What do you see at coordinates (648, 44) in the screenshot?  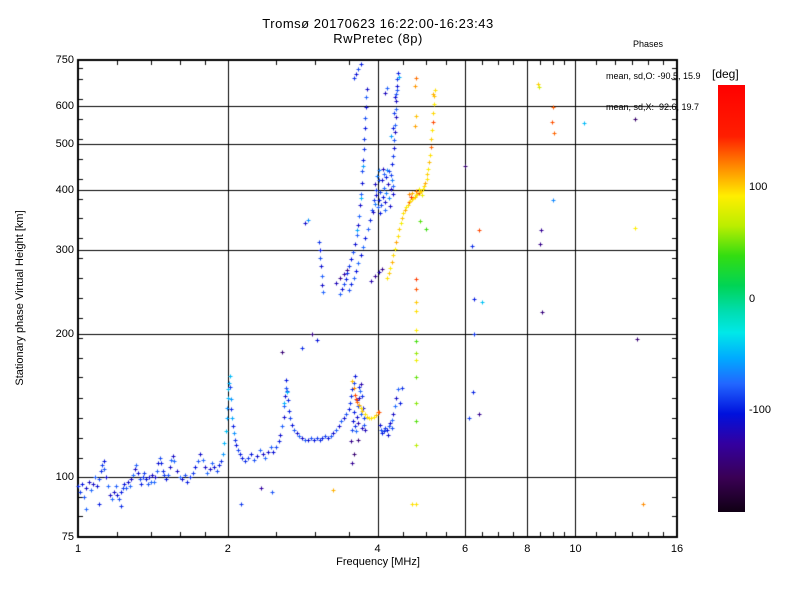 I see `phase-stats-header: Phases` at bounding box center [648, 44].